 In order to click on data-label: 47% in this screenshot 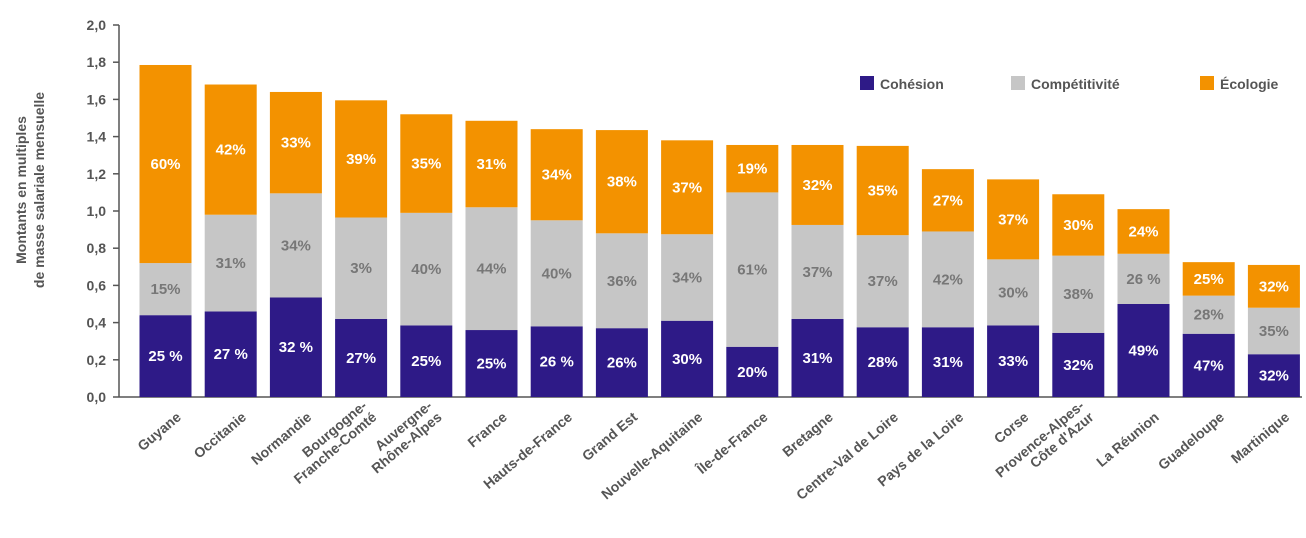, I will do `click(1209, 365)`.